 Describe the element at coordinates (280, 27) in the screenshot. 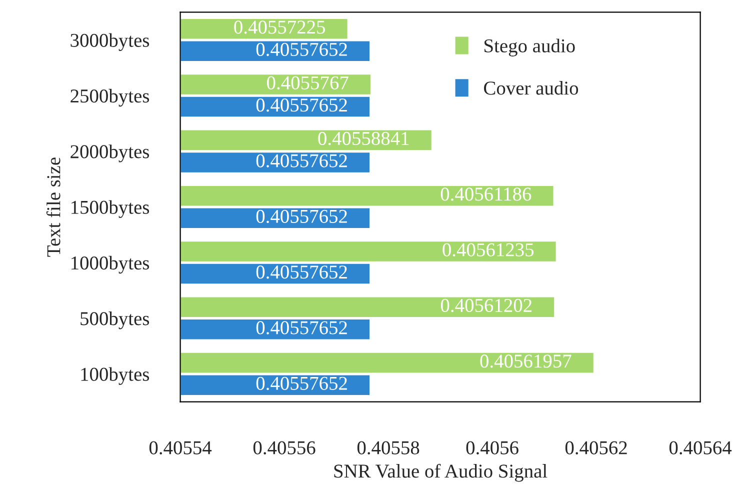

I see `data-label: 0.40557225` at that location.